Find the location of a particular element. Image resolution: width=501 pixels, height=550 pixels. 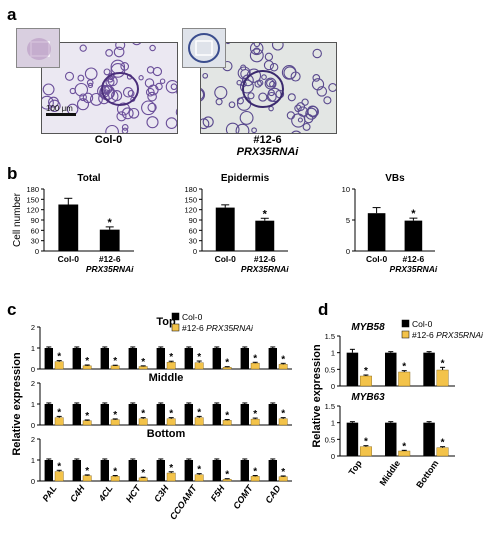

micrograph-rnai-inset is located at coordinates (204, 48).